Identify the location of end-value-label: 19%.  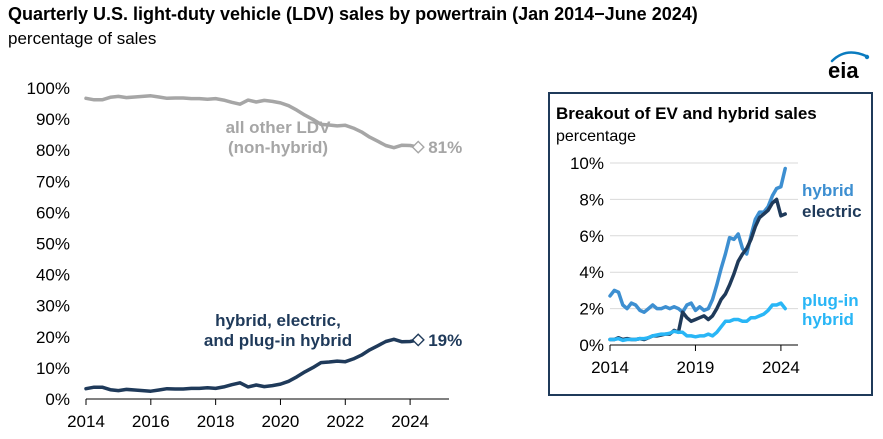
(445, 340).